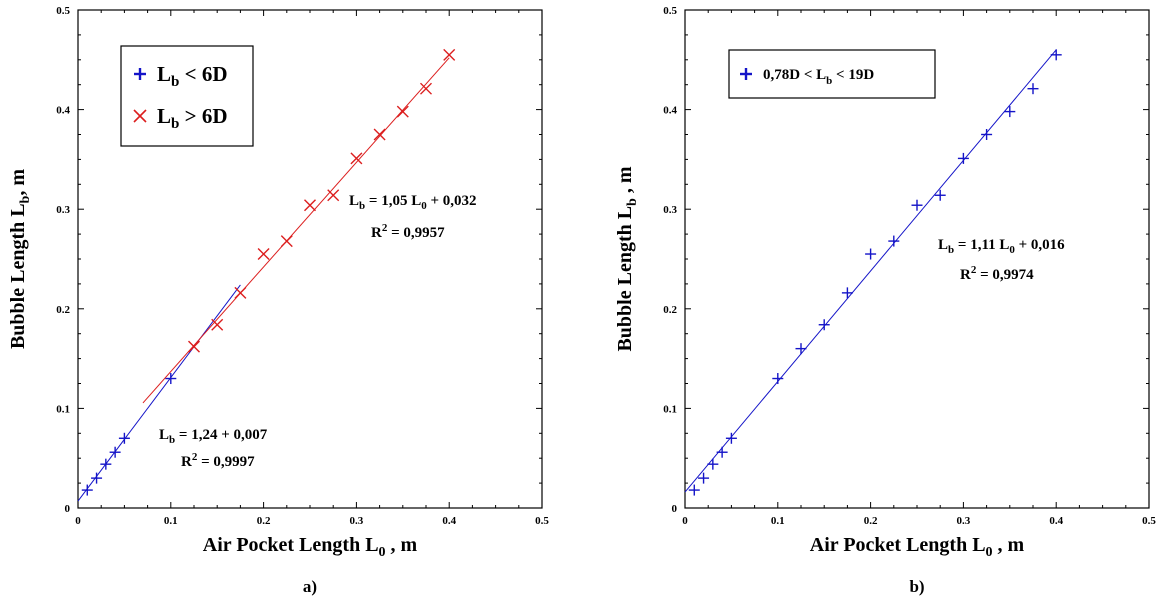  Describe the element at coordinates (68, 509) in the screenshot. I see `y-tick-label: 0` at that location.